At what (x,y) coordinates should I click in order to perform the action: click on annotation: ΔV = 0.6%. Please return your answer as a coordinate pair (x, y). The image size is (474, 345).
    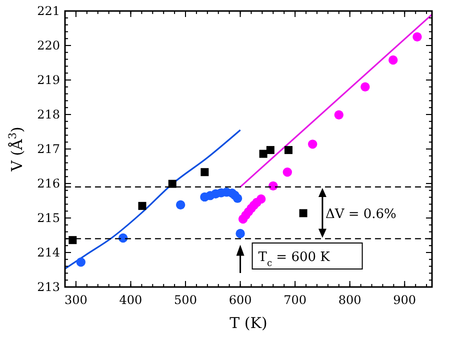
    Looking at the image, I should click on (360, 214).